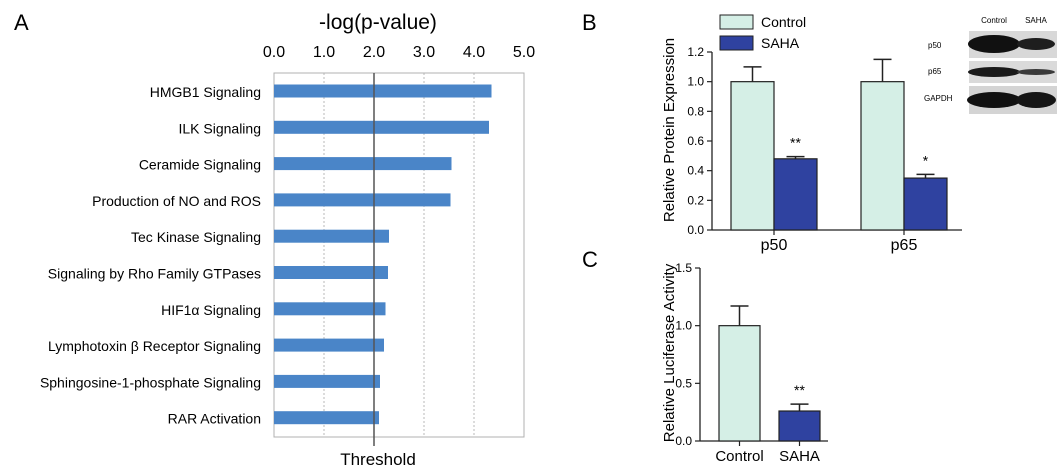 Image resolution: width=1058 pixels, height=465 pixels. I want to click on blot-column-saha: SAHA, so click(1036, 20).